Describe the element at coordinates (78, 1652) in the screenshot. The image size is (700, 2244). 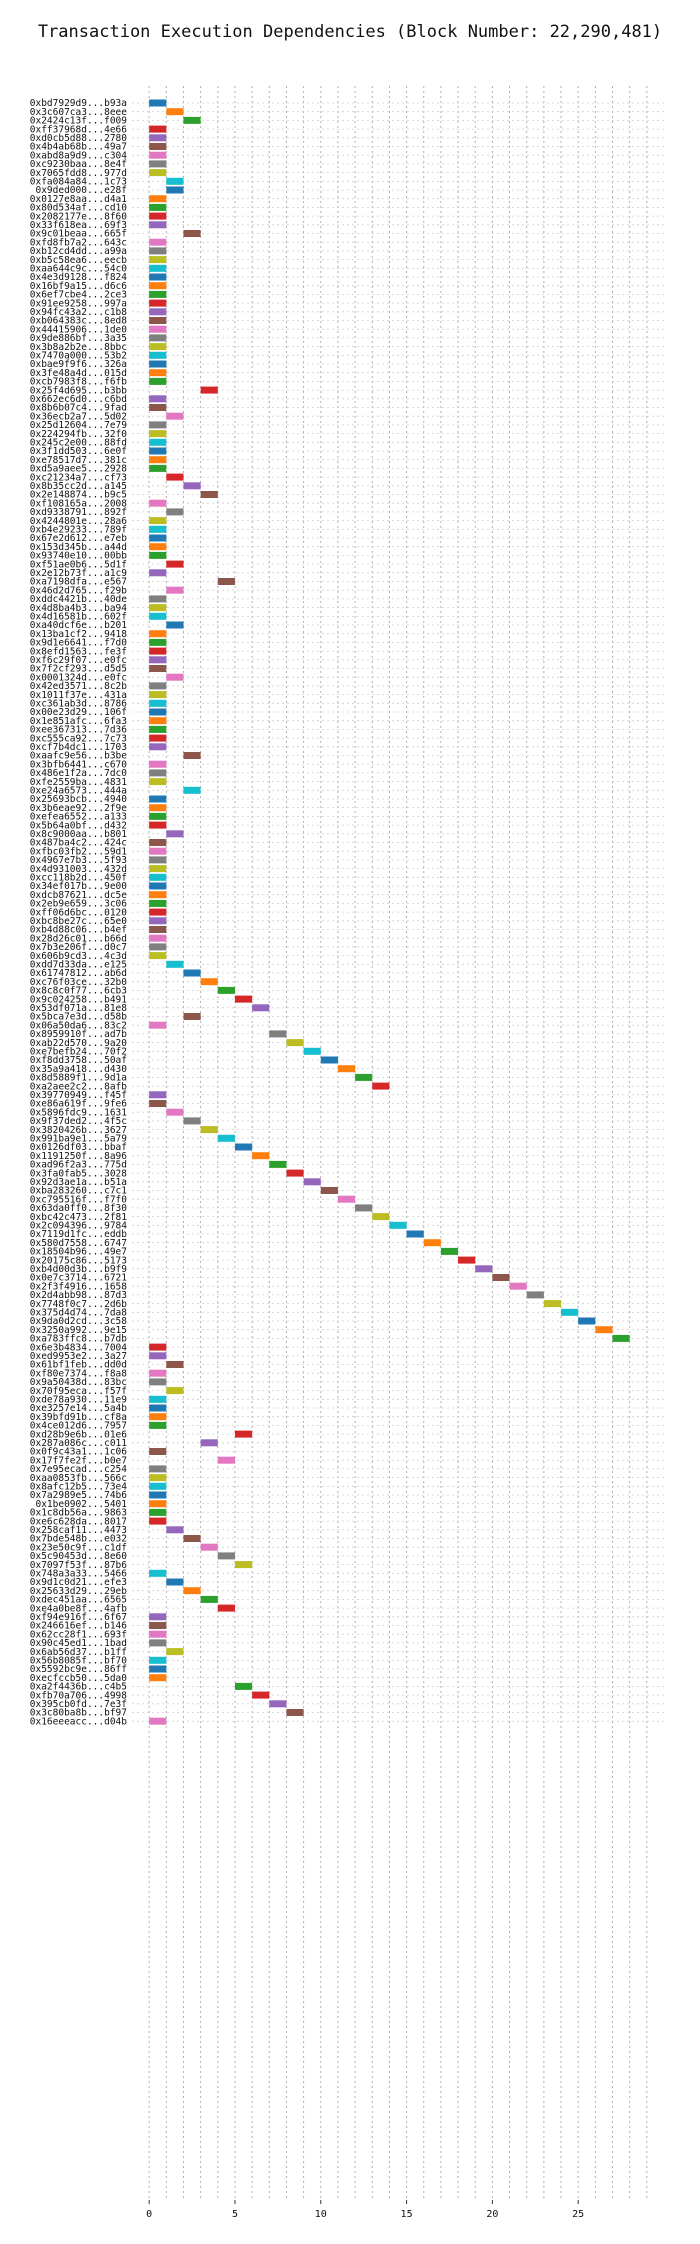
I see `y-tick-label: 0x6ab56d37...b1ff` at that location.